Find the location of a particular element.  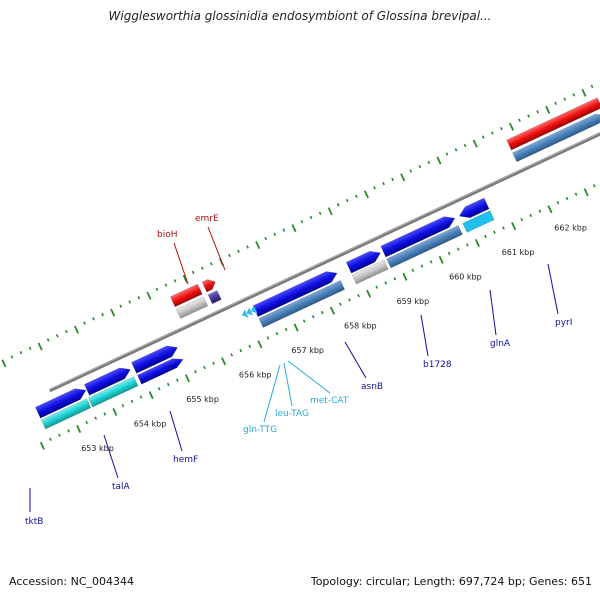

ruler-label: 656 kbp is located at coordinates (255, 374).